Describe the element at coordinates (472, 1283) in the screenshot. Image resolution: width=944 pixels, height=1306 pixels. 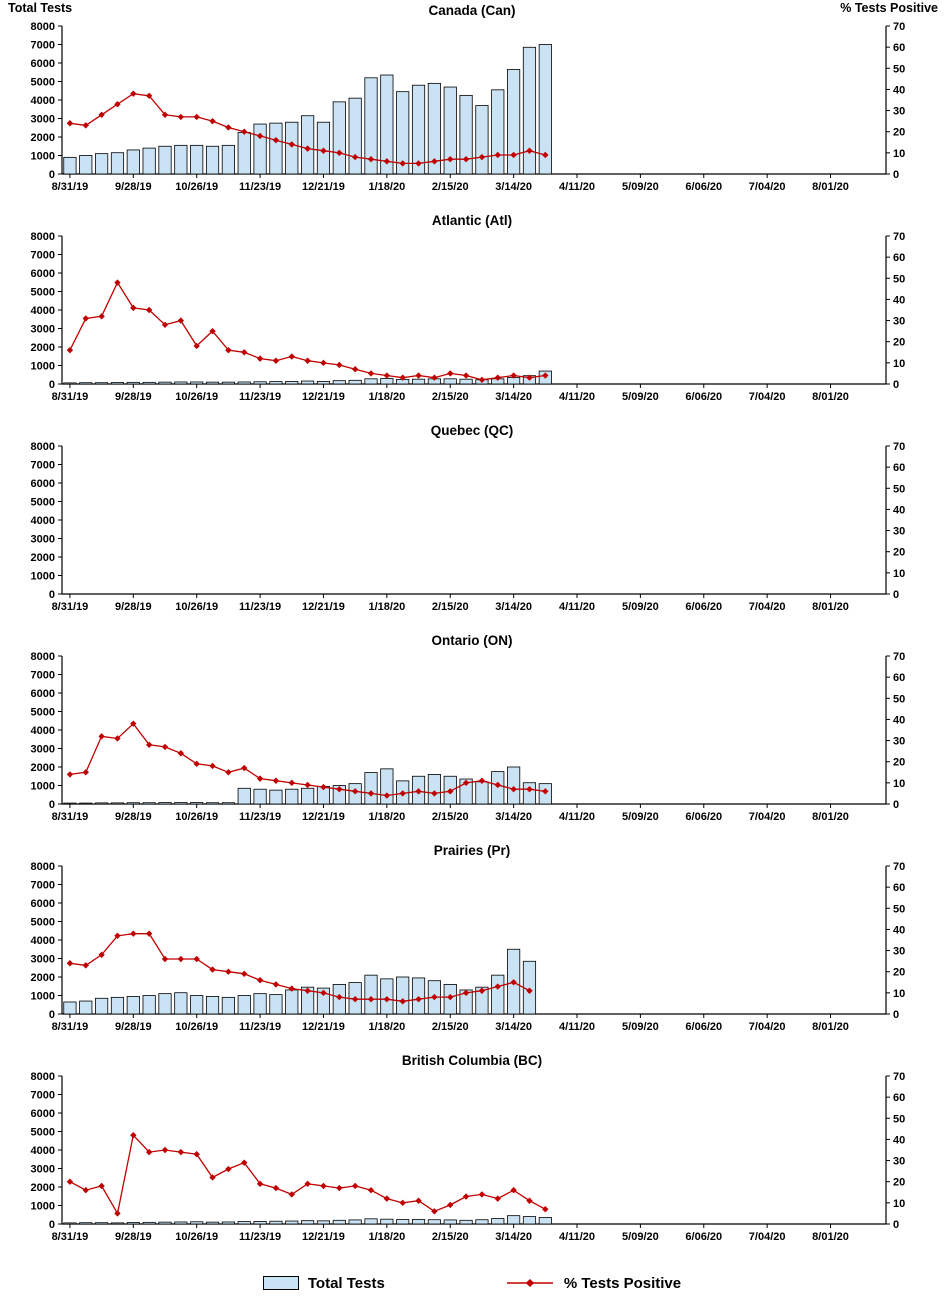
I see `legend: Total Tests % Tests Positive` at that location.